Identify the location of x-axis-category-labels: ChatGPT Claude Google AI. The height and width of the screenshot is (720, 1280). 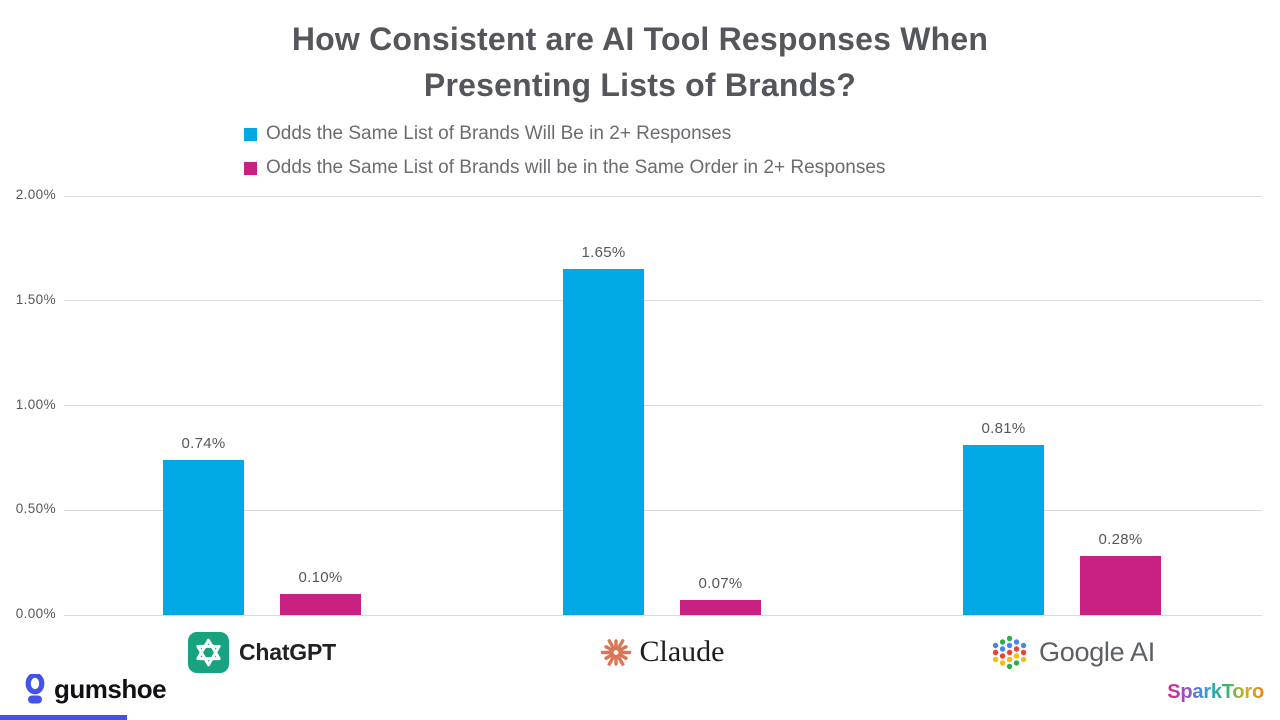
(640, 652).